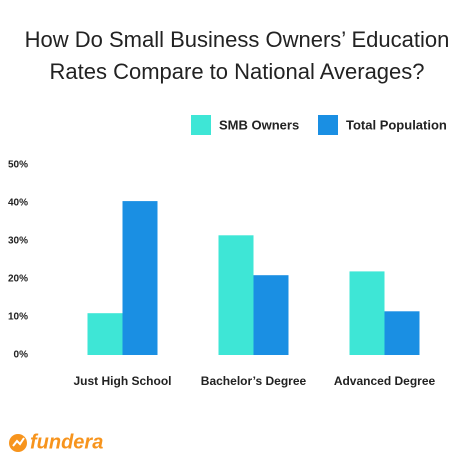 The image size is (474, 474). Describe the element at coordinates (18, 279) in the screenshot. I see `y-tick-label: 20%` at that location.